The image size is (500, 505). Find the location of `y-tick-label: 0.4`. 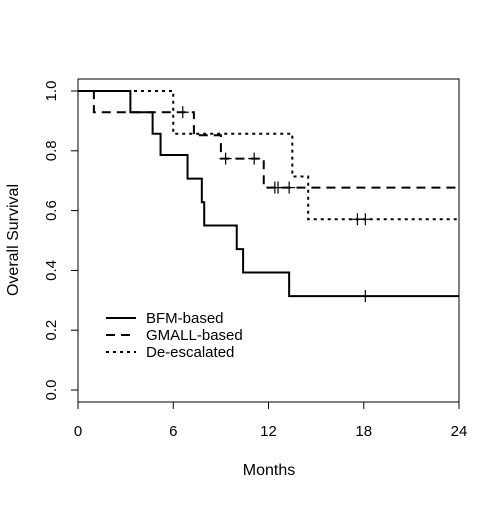

y-tick-label: 0.4 is located at coordinates (51, 270).